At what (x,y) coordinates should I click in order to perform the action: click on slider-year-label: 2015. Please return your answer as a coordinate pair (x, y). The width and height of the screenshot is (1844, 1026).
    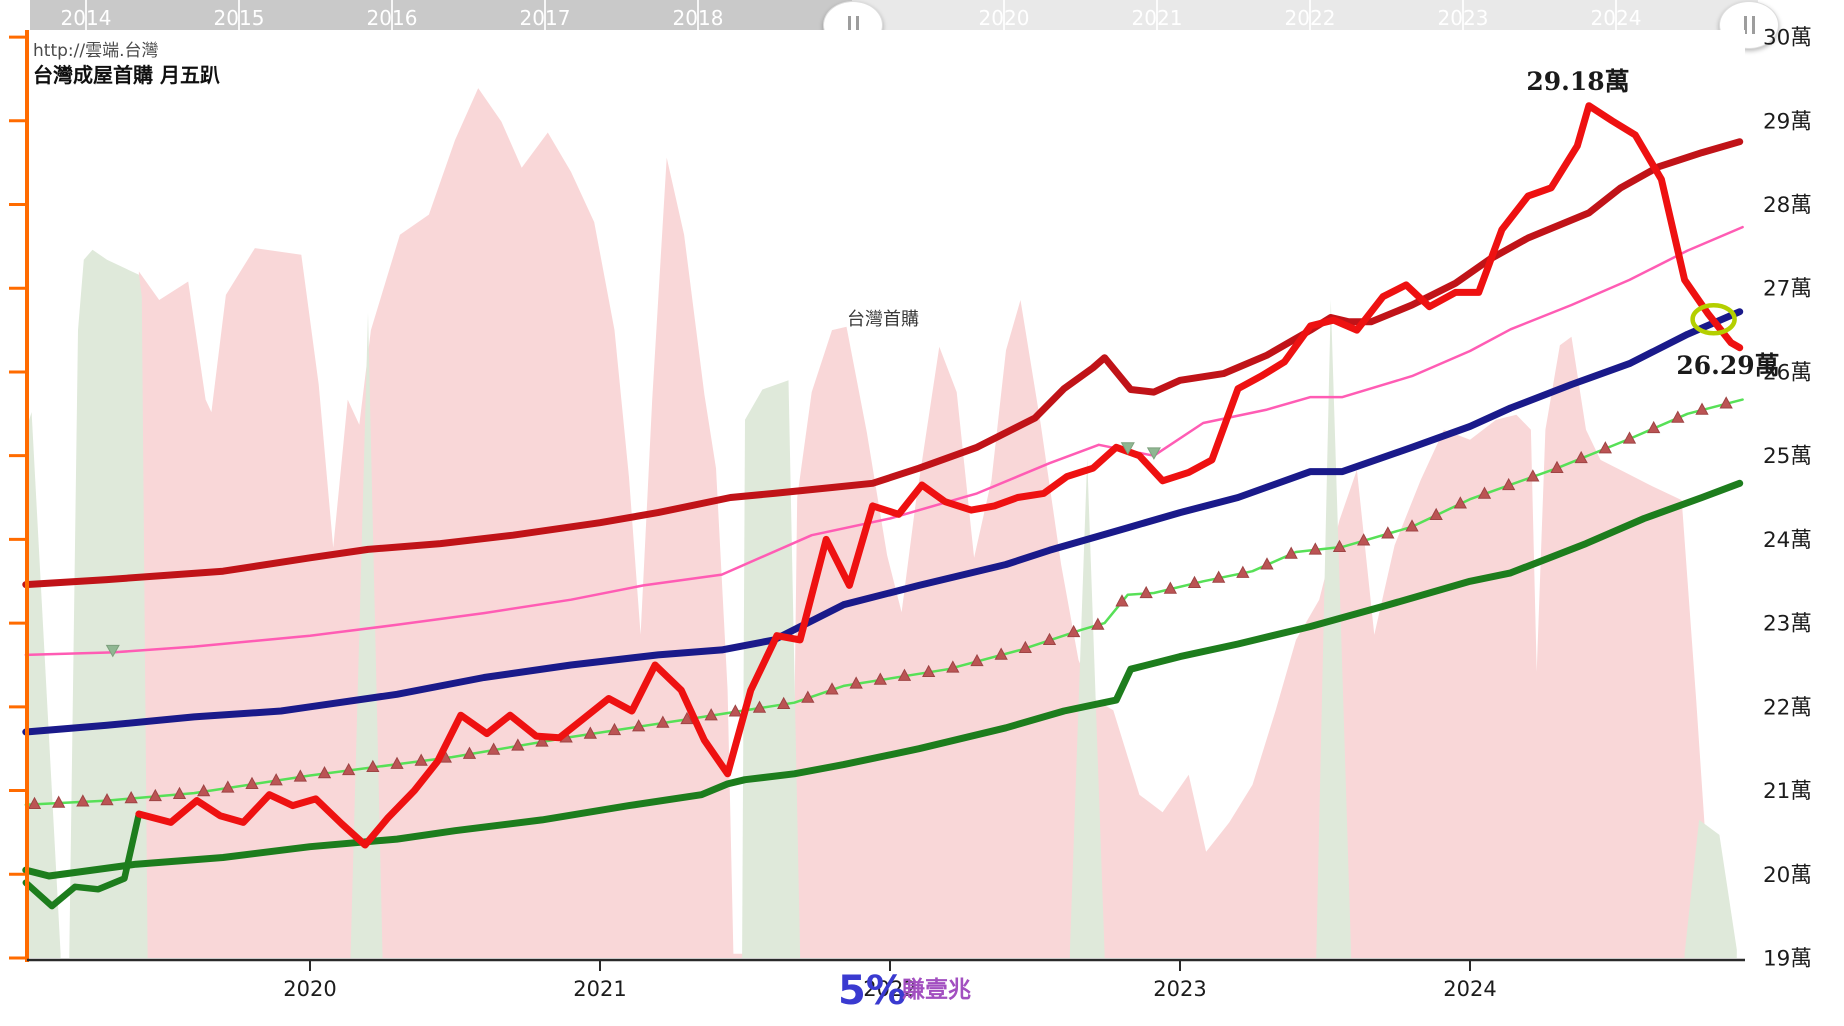
    Looking at the image, I should click on (239, 18).